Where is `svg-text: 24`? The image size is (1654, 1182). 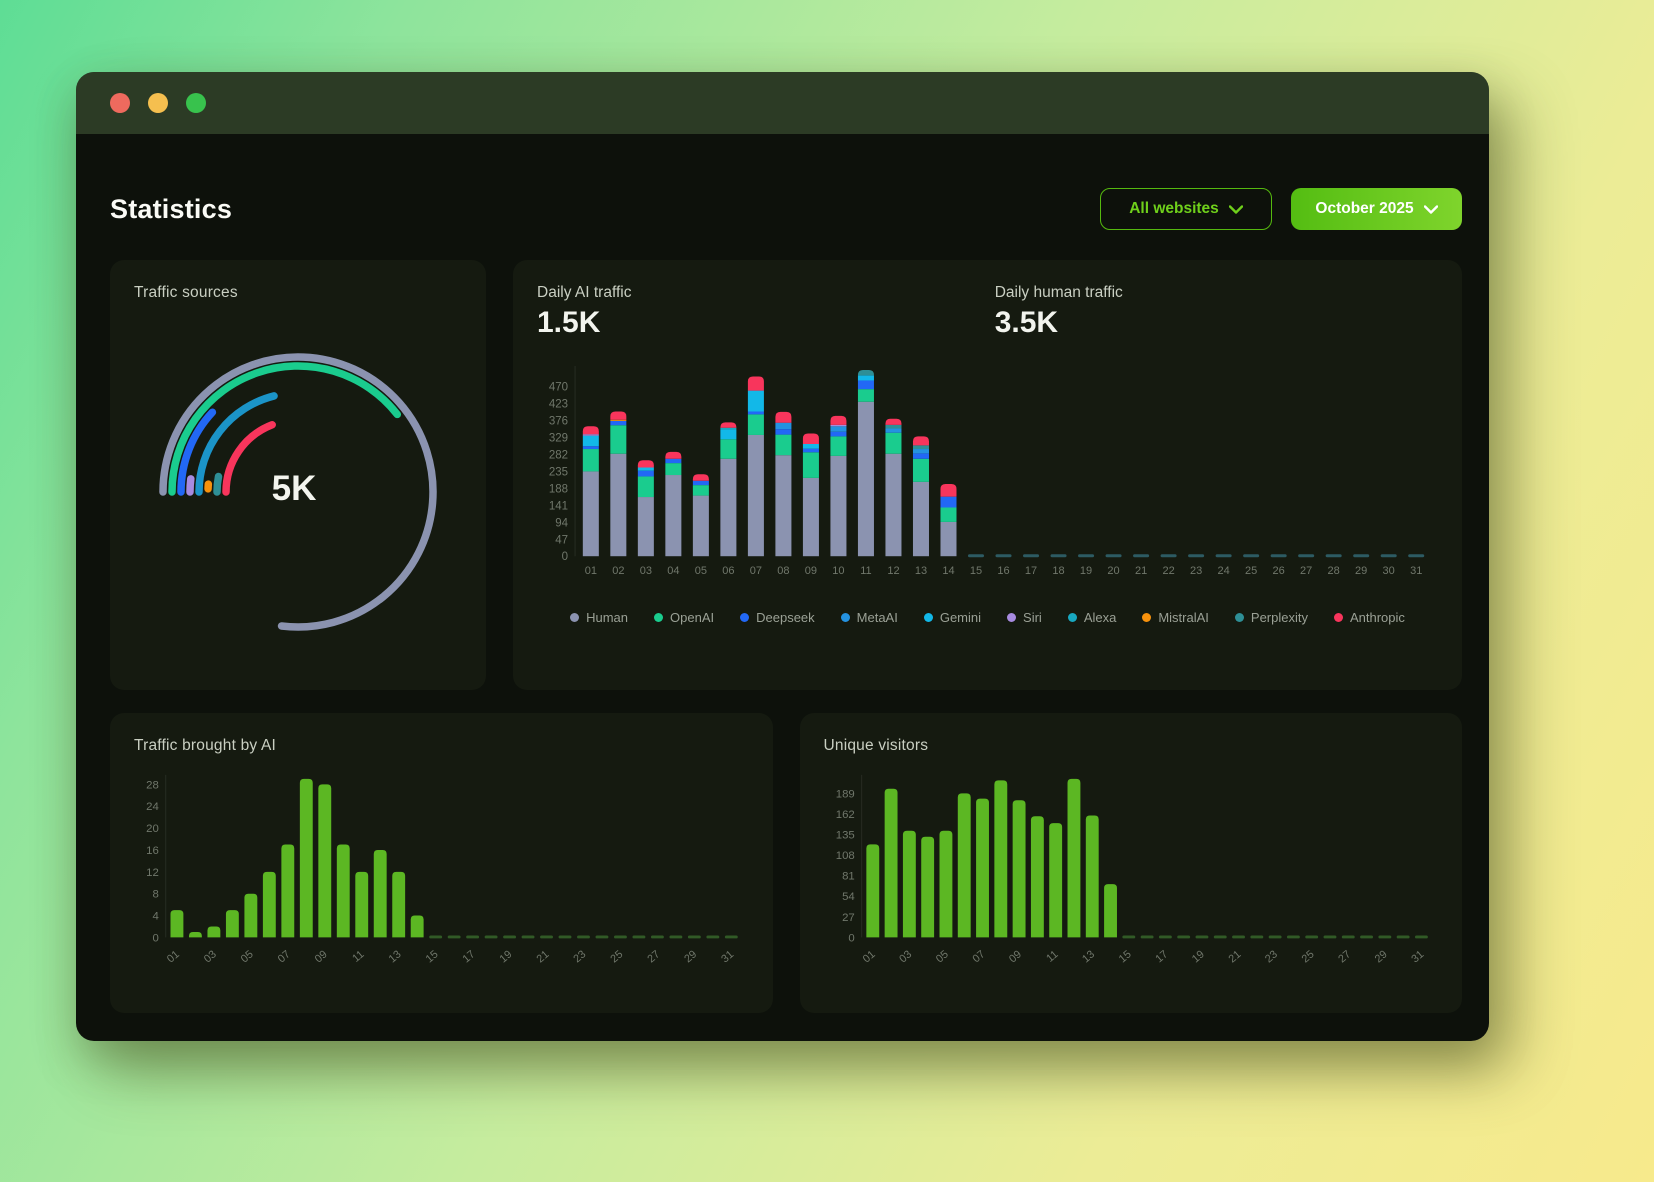
svg-text: 24 is located at coordinates (1223, 571).